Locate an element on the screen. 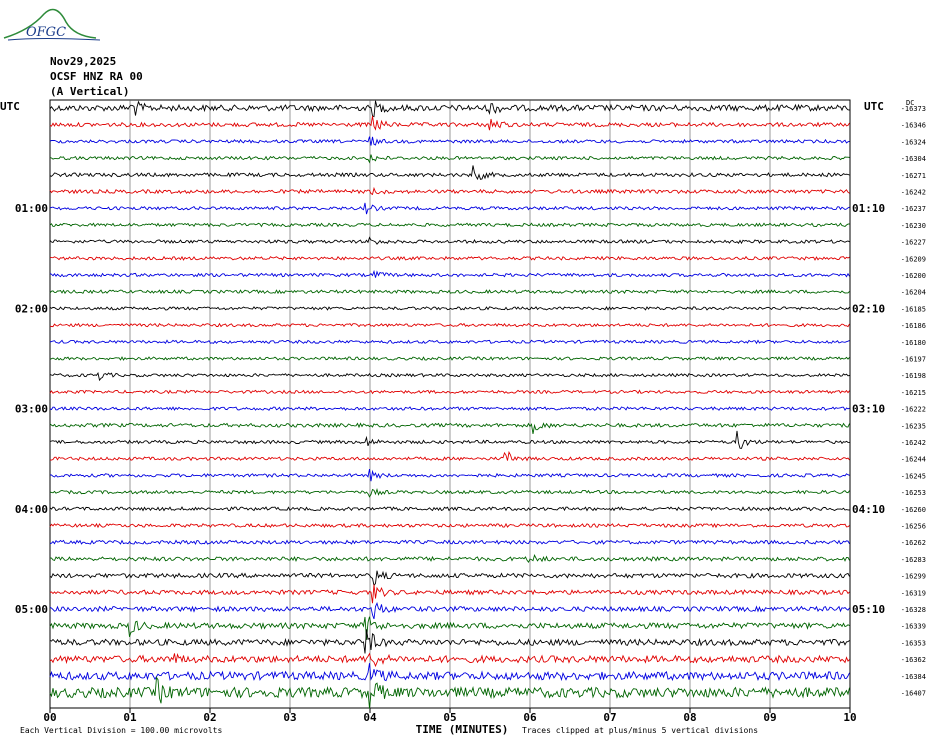 The width and height of the screenshot is (930, 744). left-hour-label: 04:00 is located at coordinates (31, 509).